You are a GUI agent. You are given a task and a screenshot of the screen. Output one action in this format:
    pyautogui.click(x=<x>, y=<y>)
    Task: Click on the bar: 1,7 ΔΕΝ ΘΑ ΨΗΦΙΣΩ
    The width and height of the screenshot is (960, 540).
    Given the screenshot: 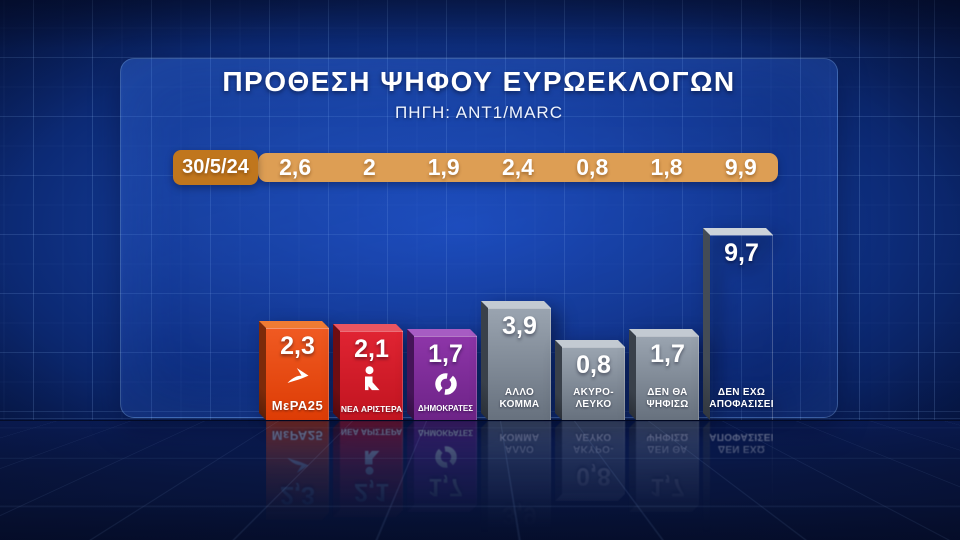 What is the action you would take?
    pyautogui.click(x=664, y=374)
    